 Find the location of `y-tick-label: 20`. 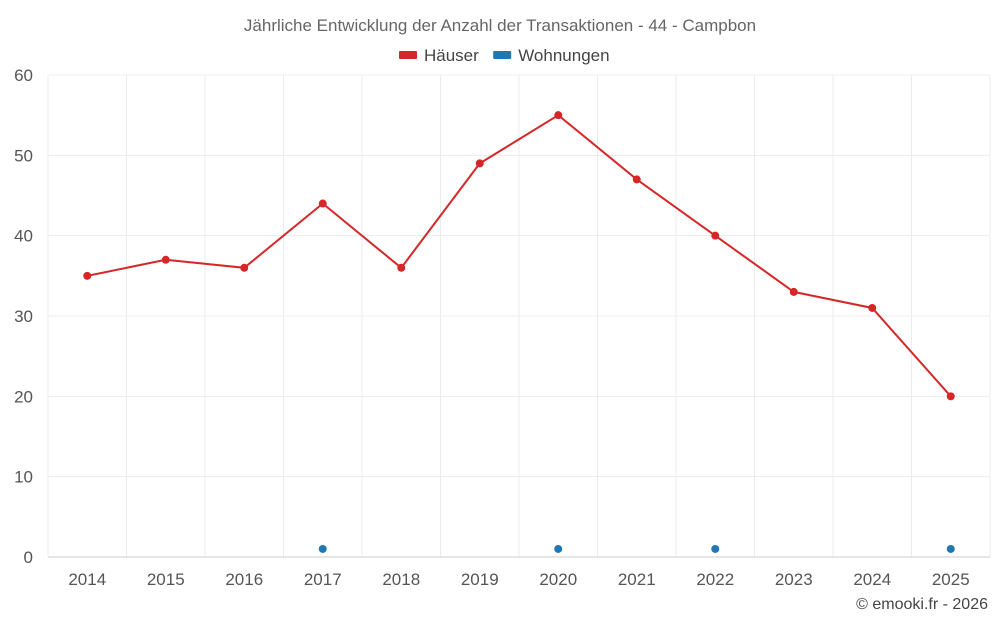

y-tick-label: 20 is located at coordinates (23, 396).